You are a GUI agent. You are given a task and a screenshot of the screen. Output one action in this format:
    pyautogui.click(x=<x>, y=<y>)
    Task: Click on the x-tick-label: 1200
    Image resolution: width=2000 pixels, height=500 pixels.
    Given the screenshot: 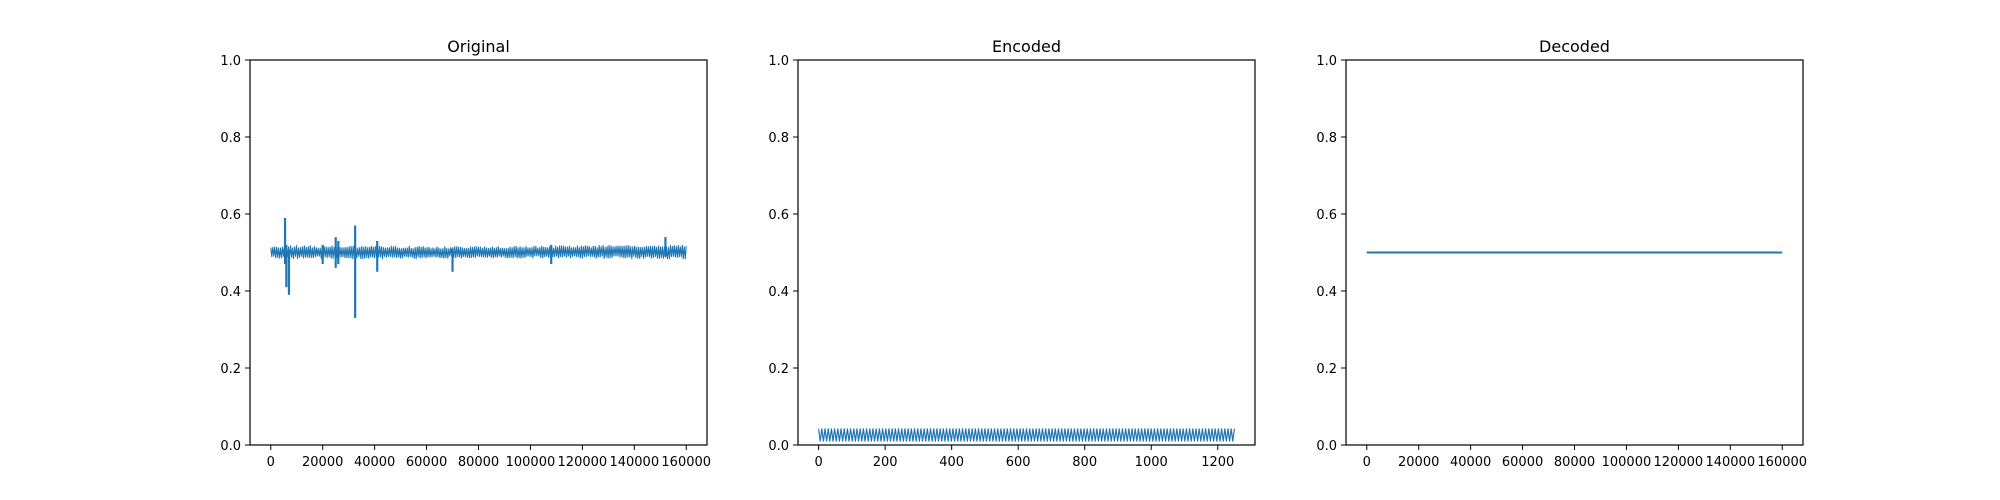 What is the action you would take?
    pyautogui.click(x=1217, y=462)
    